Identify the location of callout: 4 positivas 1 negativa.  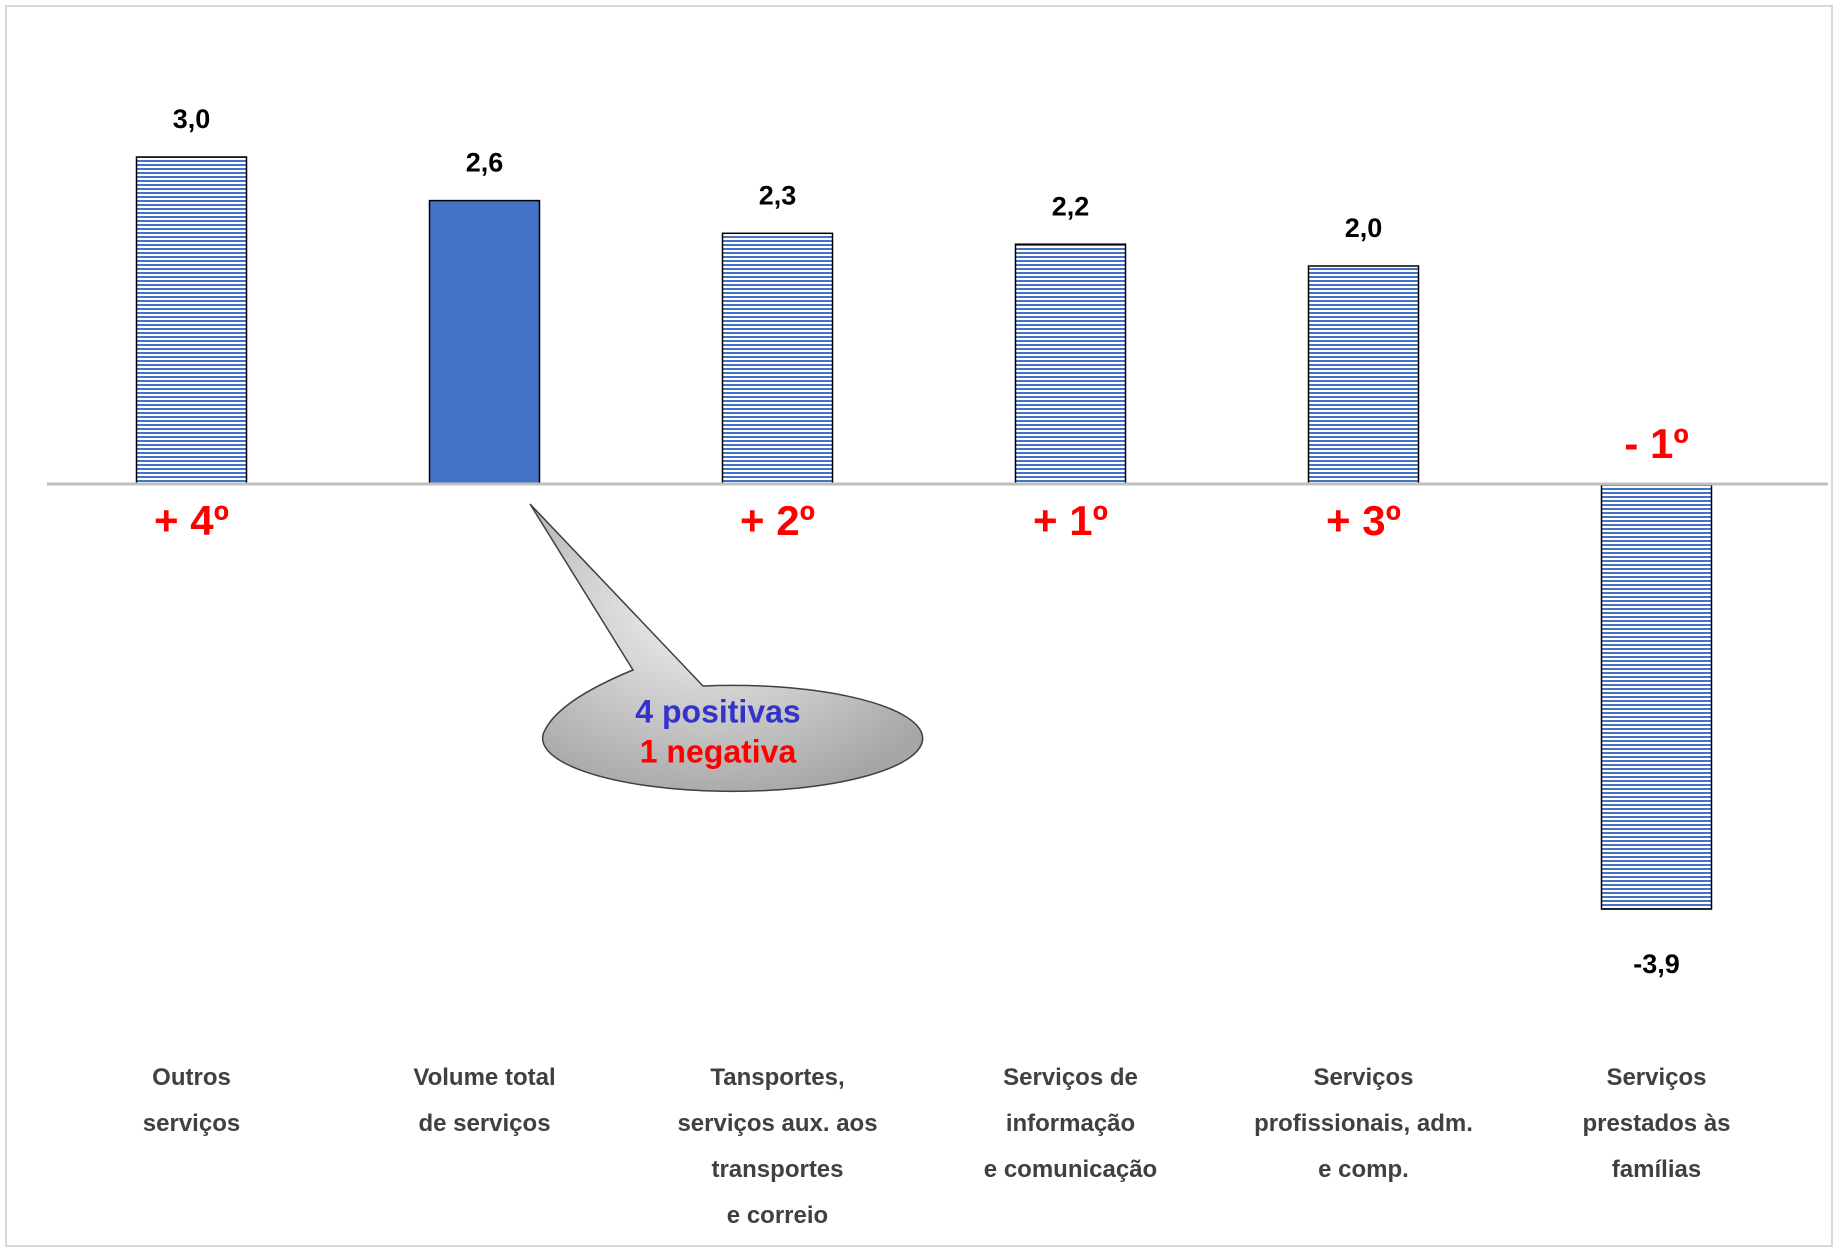
(726, 648).